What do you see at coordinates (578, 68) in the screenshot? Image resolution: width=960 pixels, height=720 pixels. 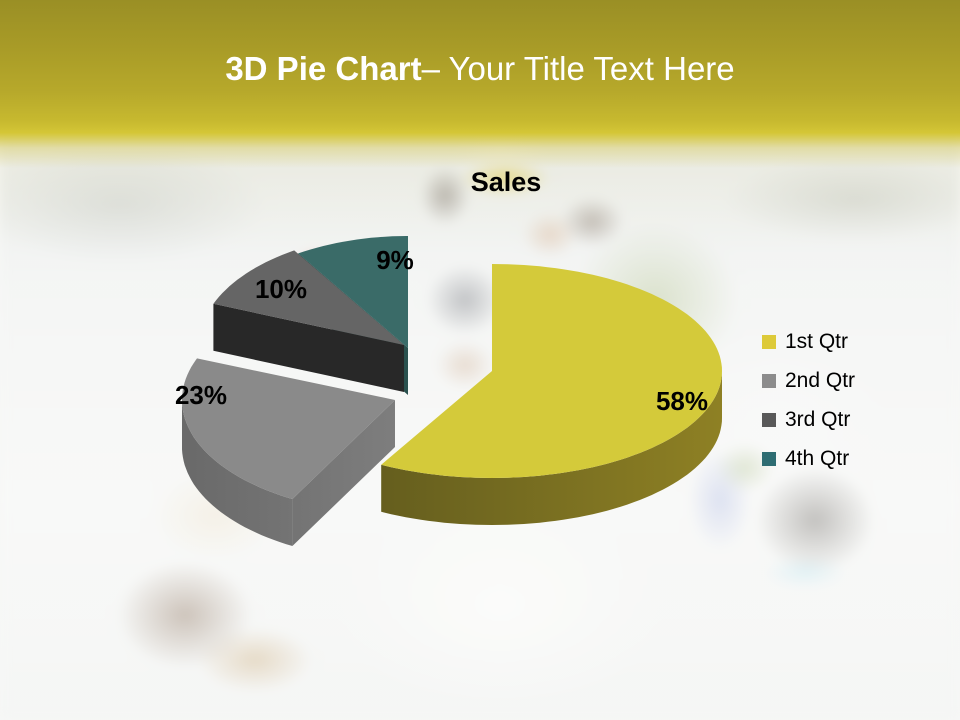 I see `slide-title-regular: – Your Title Text Here` at bounding box center [578, 68].